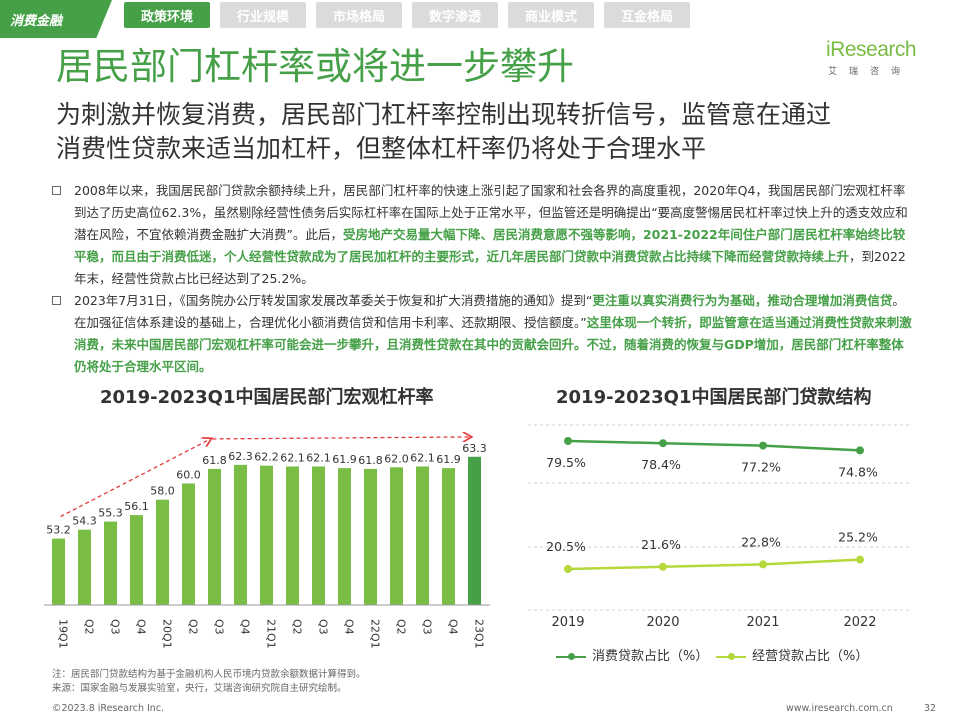 This screenshot has height=720, width=960. I want to click on nav-tab-label: 商业模式, so click(550, 17).